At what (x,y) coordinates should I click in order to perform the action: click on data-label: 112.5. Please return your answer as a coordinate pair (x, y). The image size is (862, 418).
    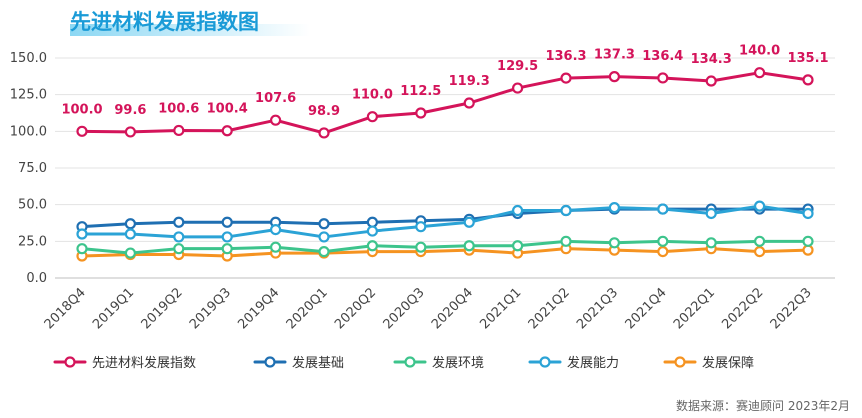
    Looking at the image, I should click on (420, 91).